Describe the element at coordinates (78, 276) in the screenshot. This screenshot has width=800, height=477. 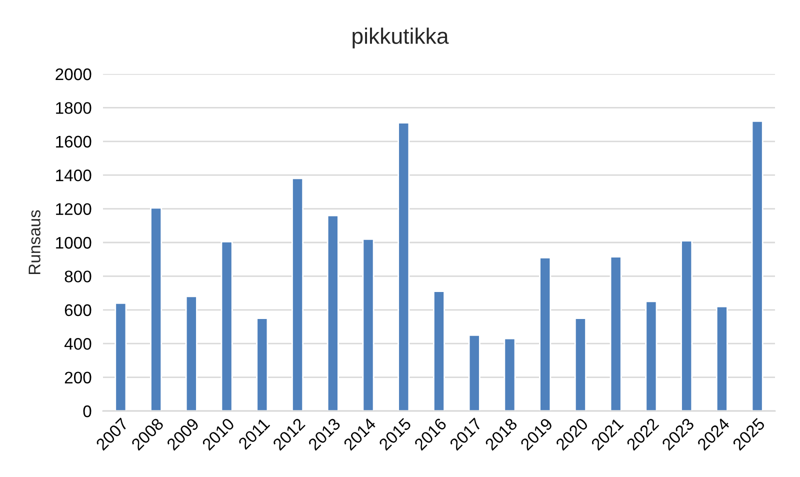
I see `y-tick-label: 800` at that location.